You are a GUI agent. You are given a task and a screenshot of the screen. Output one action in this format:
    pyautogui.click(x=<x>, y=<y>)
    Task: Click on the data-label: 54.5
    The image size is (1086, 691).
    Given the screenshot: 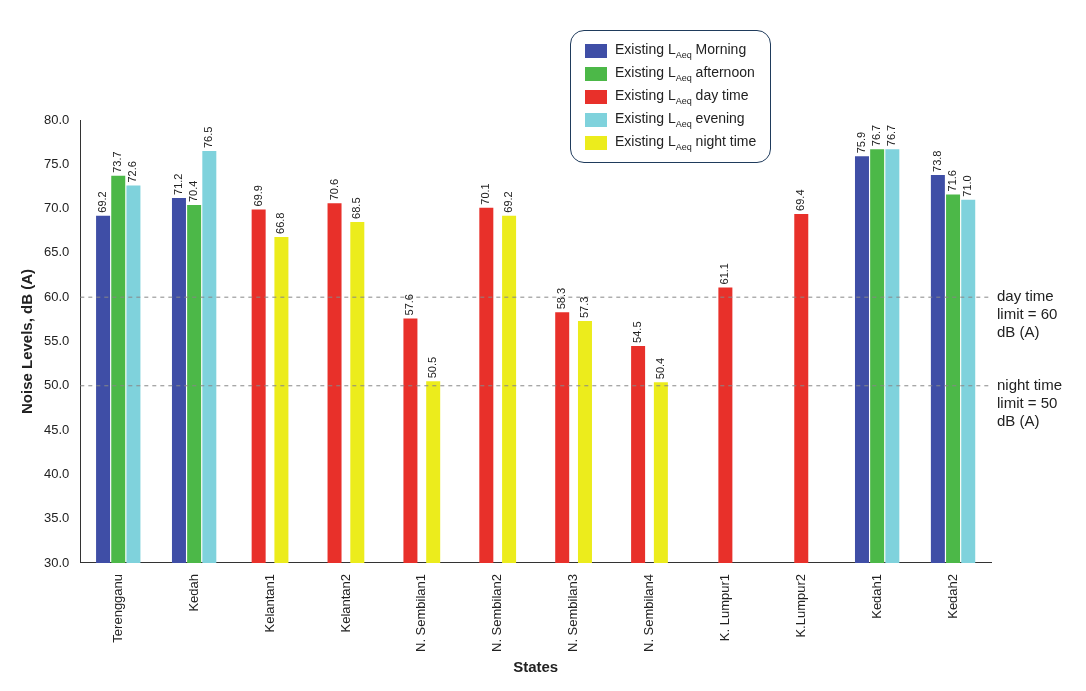 What is the action you would take?
    pyautogui.click(x=637, y=332)
    